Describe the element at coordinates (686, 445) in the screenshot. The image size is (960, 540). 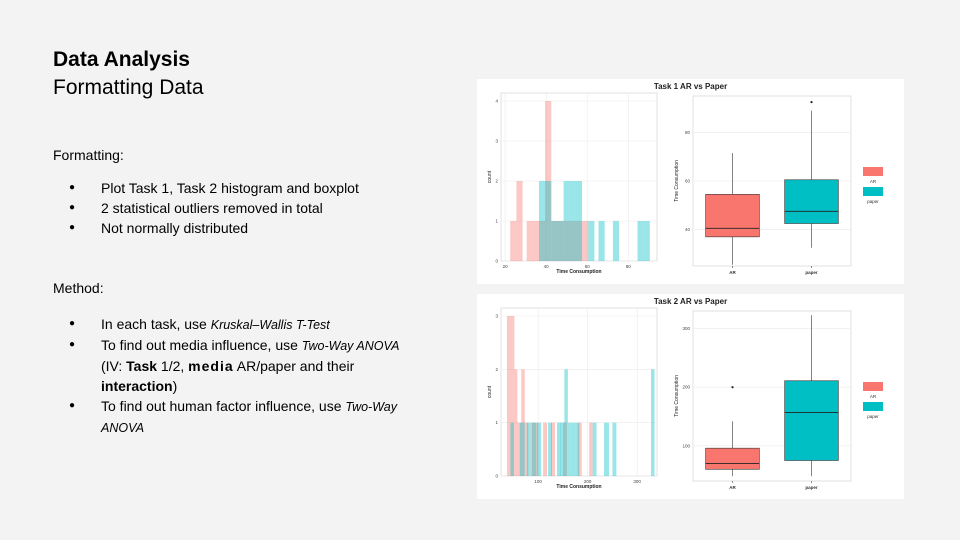
I see `y-tick-label: 100` at that location.